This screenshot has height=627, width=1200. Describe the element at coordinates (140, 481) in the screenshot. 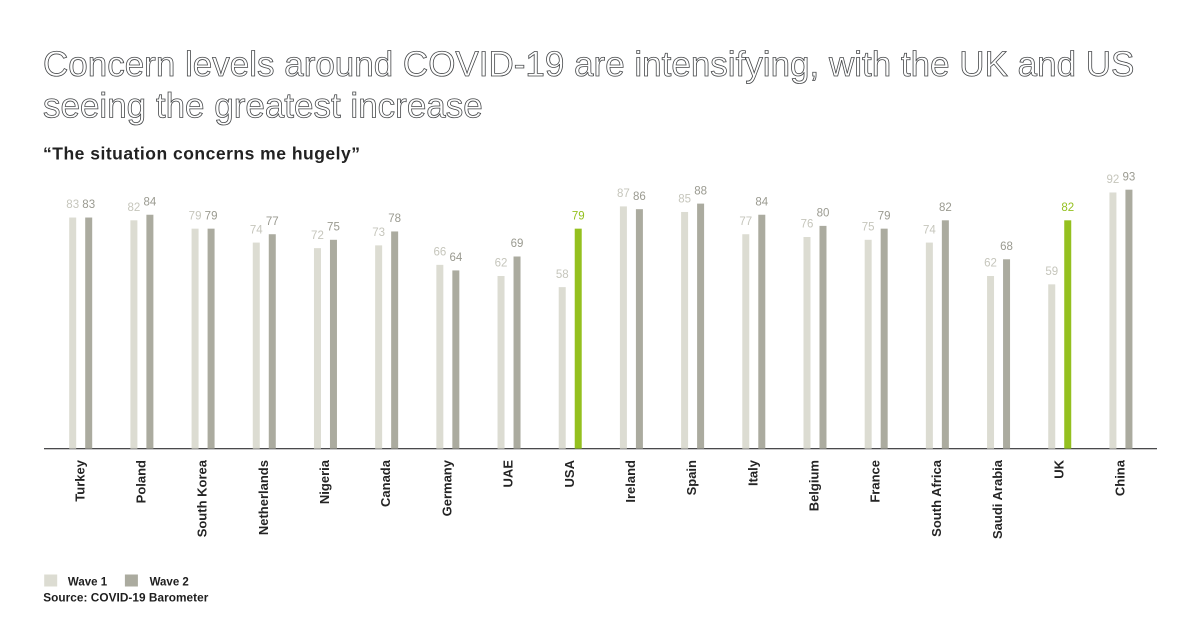

I see `svg-text: Poland` at that location.